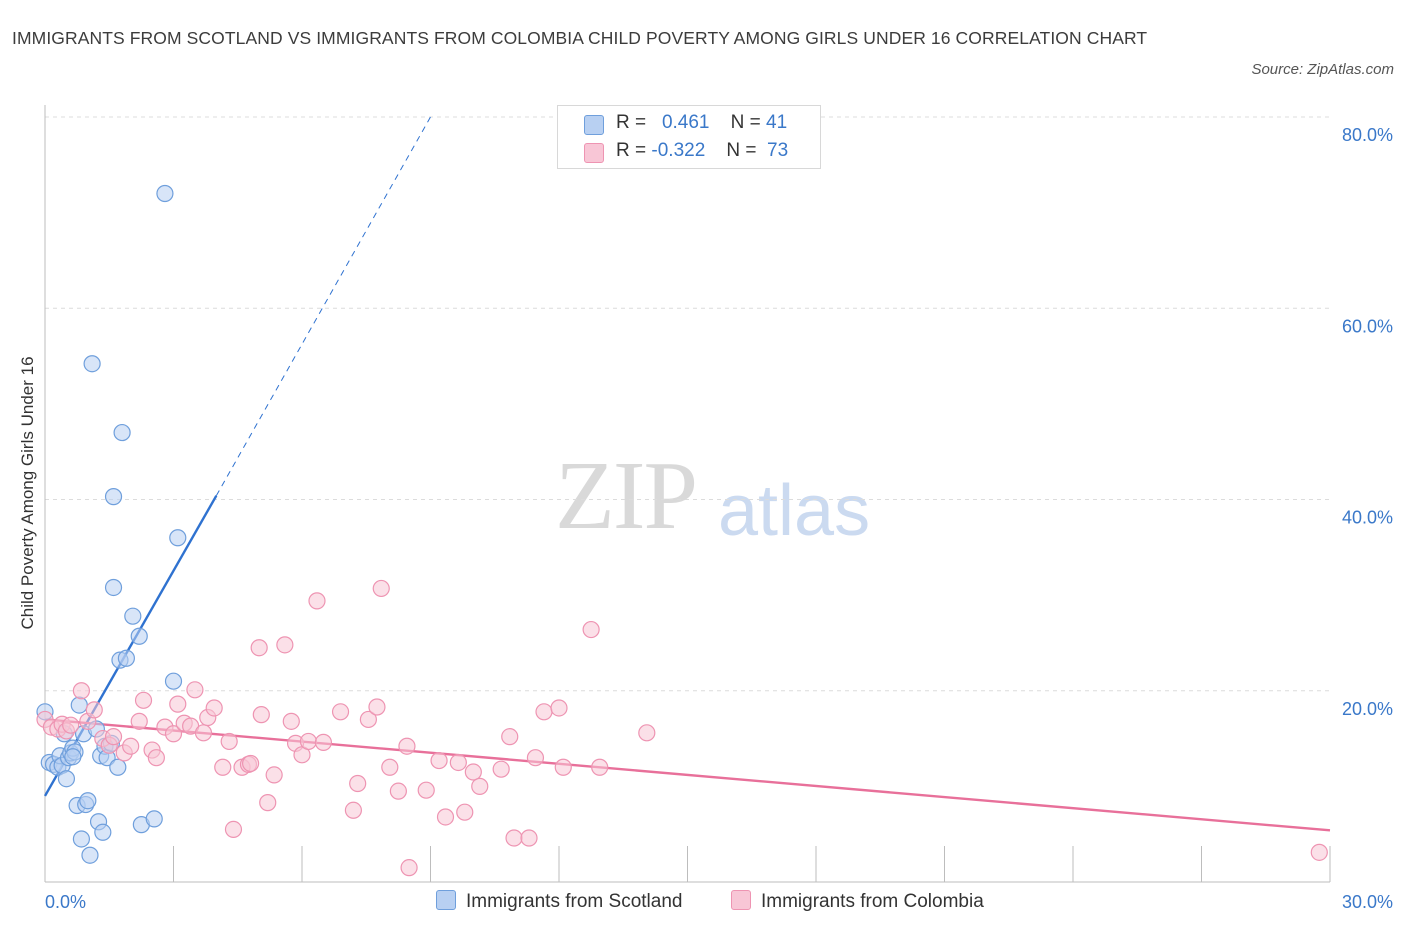 The image size is (1406, 930). Describe the element at coordinates (1367, 902) in the screenshot. I see `x-tick-label: 30.0%` at that location.